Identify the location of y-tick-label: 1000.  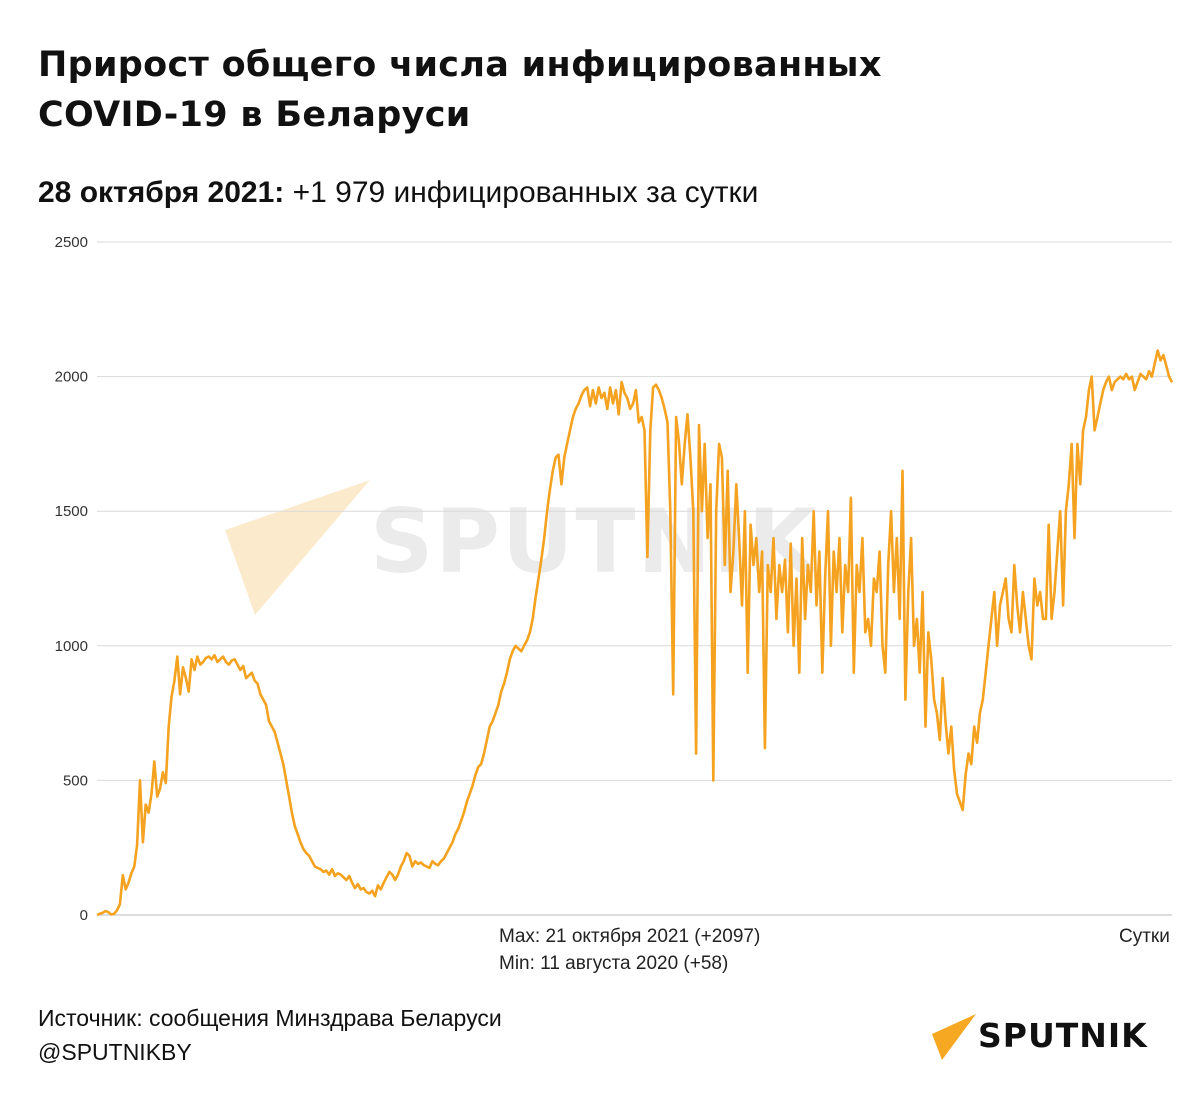
(71, 646).